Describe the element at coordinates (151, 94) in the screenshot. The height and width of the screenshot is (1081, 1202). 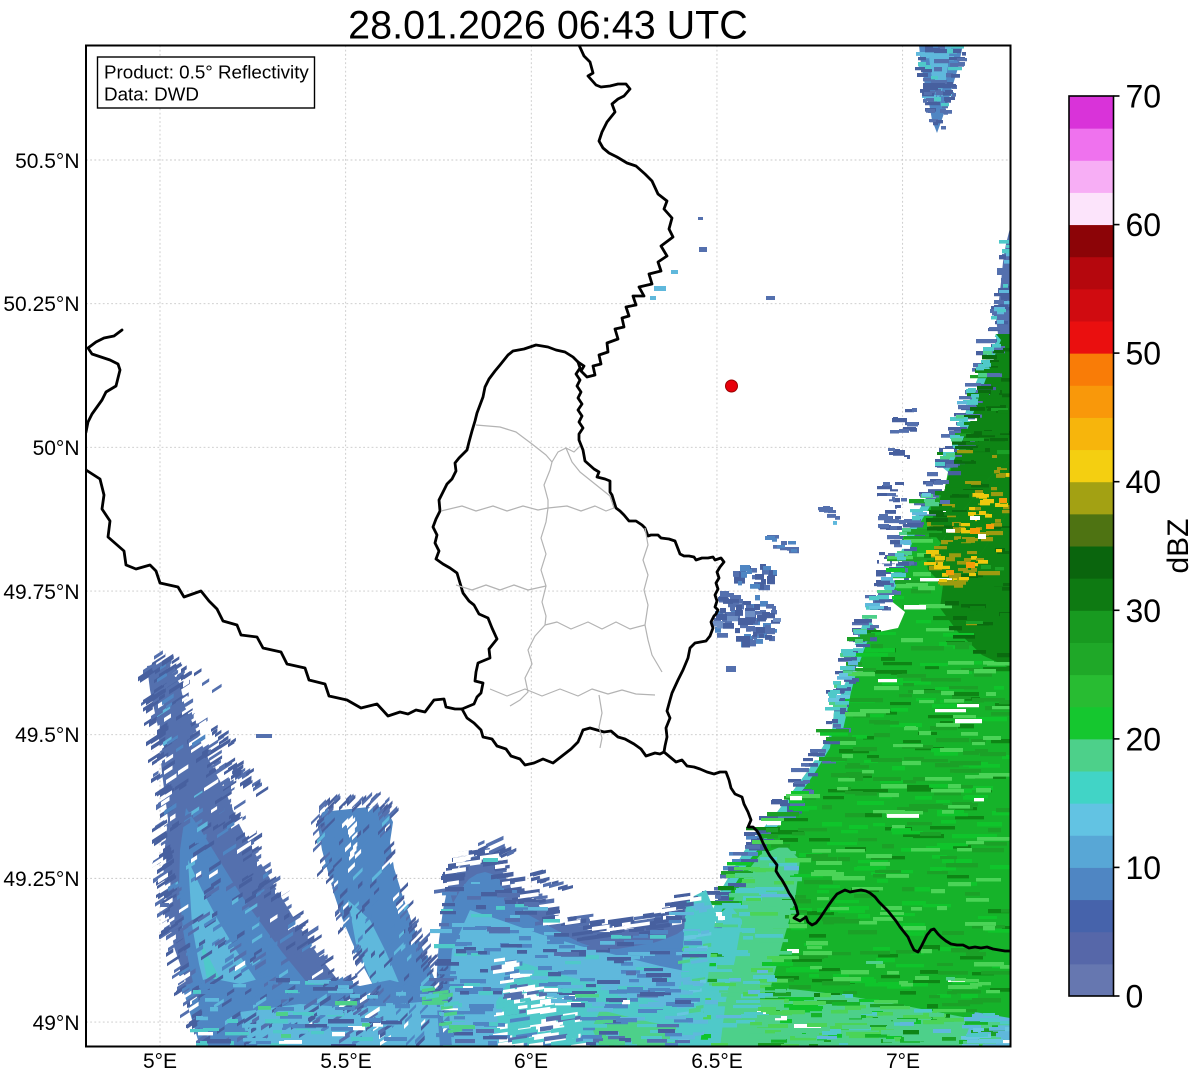
I see `svg-text: Data: DWD` at that location.